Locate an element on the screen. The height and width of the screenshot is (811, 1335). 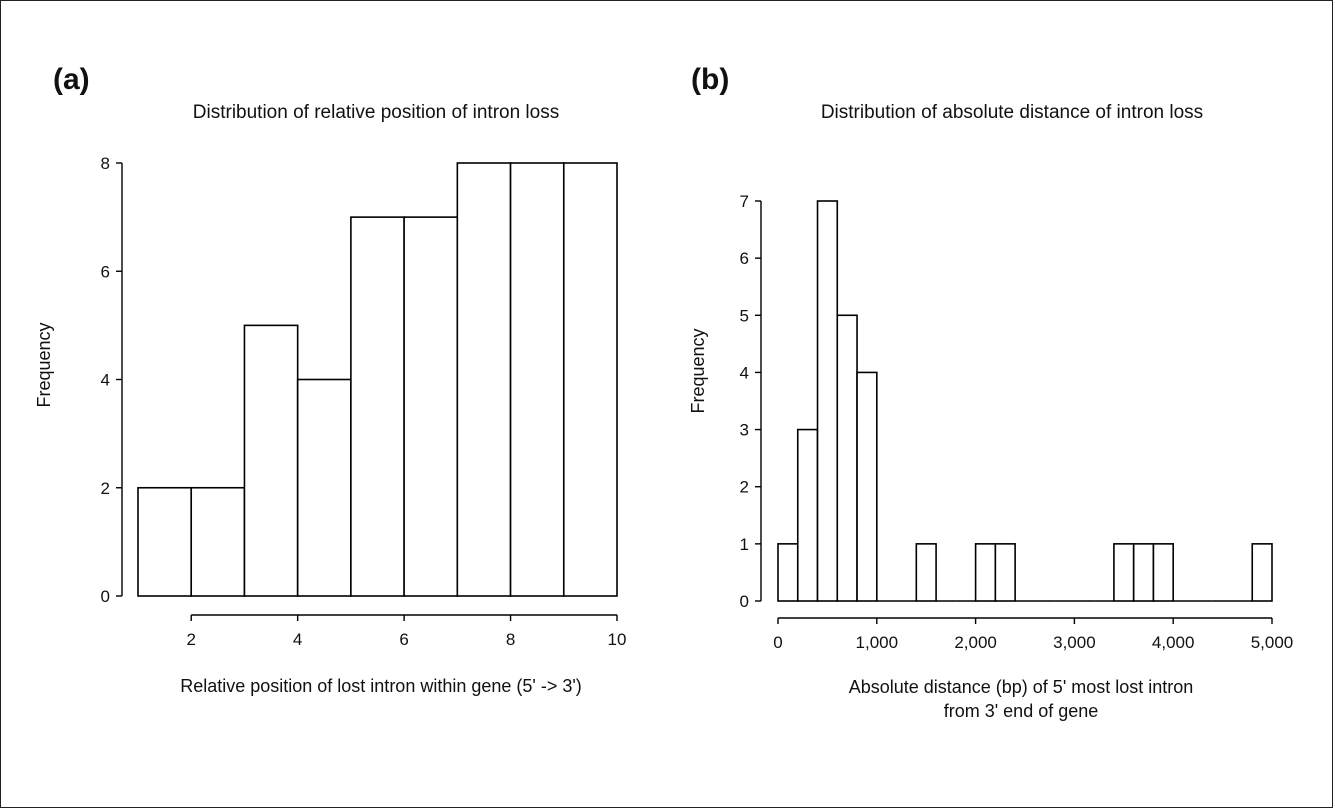
panel-b-y-tick-label: 5 is located at coordinates (744, 315).